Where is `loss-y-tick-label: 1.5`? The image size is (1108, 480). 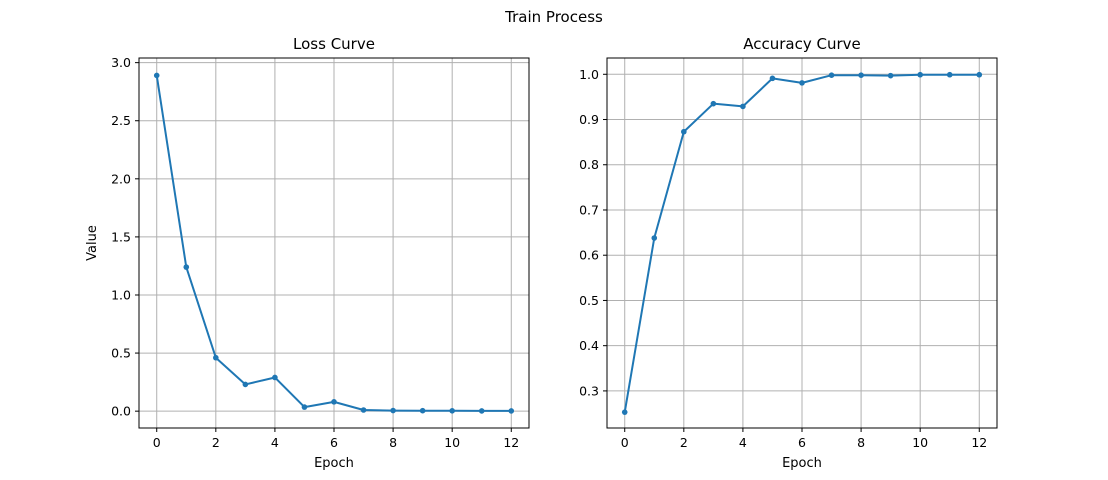
loss-y-tick-label: 1.5 is located at coordinates (121, 236).